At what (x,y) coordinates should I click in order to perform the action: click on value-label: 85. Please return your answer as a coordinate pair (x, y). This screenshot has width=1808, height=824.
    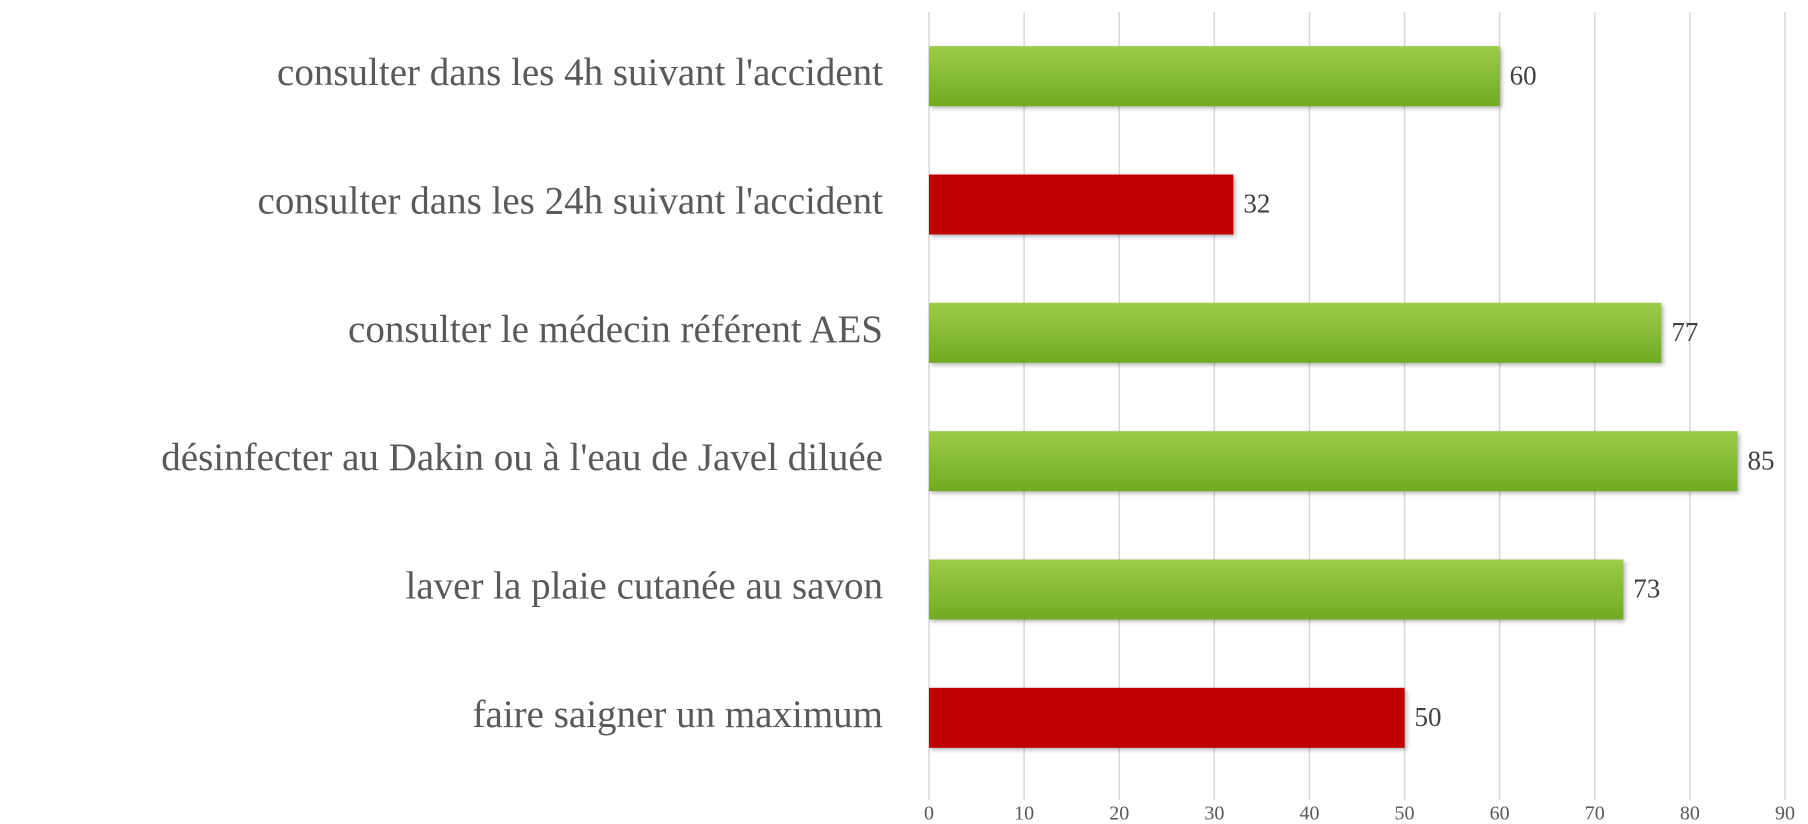
    Looking at the image, I should click on (1760, 460).